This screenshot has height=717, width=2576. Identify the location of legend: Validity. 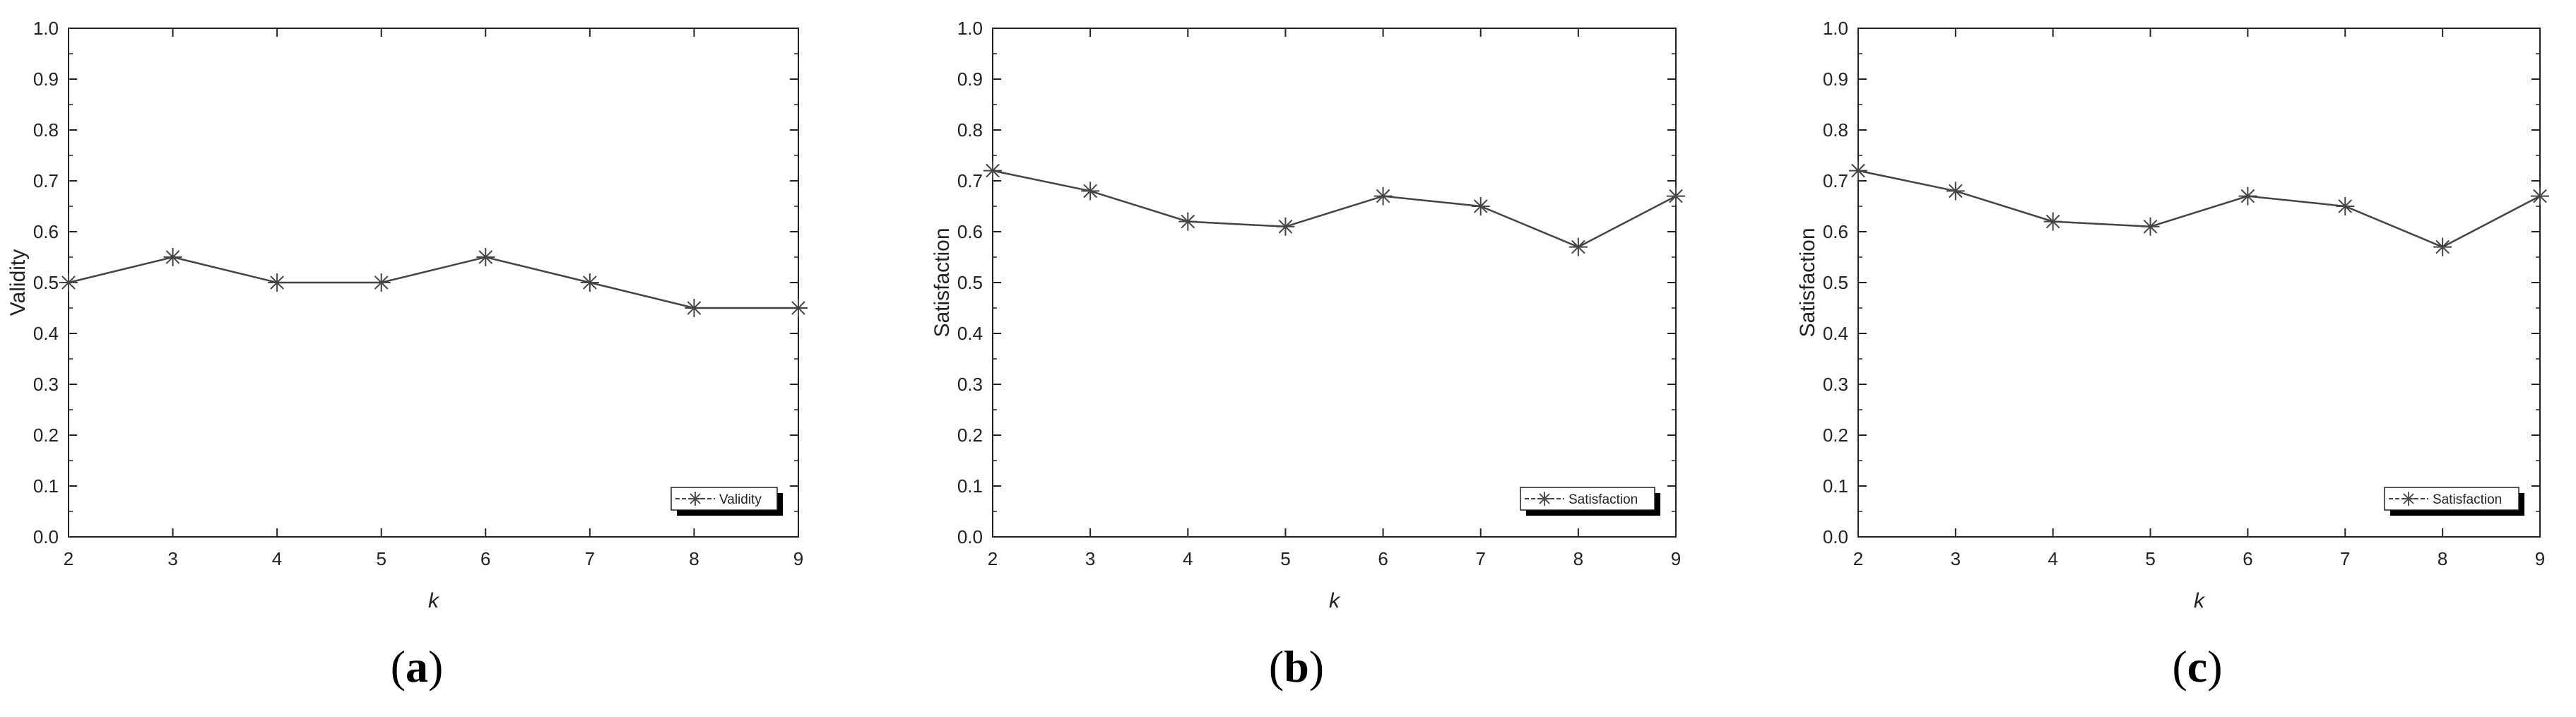
(726, 502).